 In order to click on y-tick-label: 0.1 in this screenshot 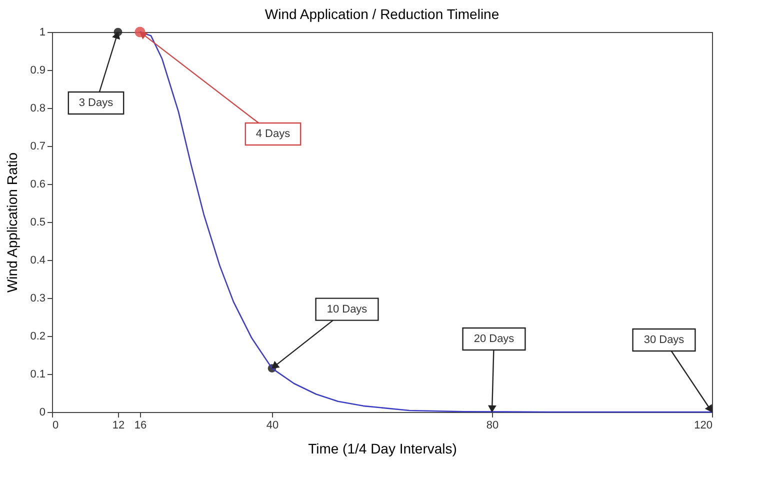, I will do `click(38, 374)`.